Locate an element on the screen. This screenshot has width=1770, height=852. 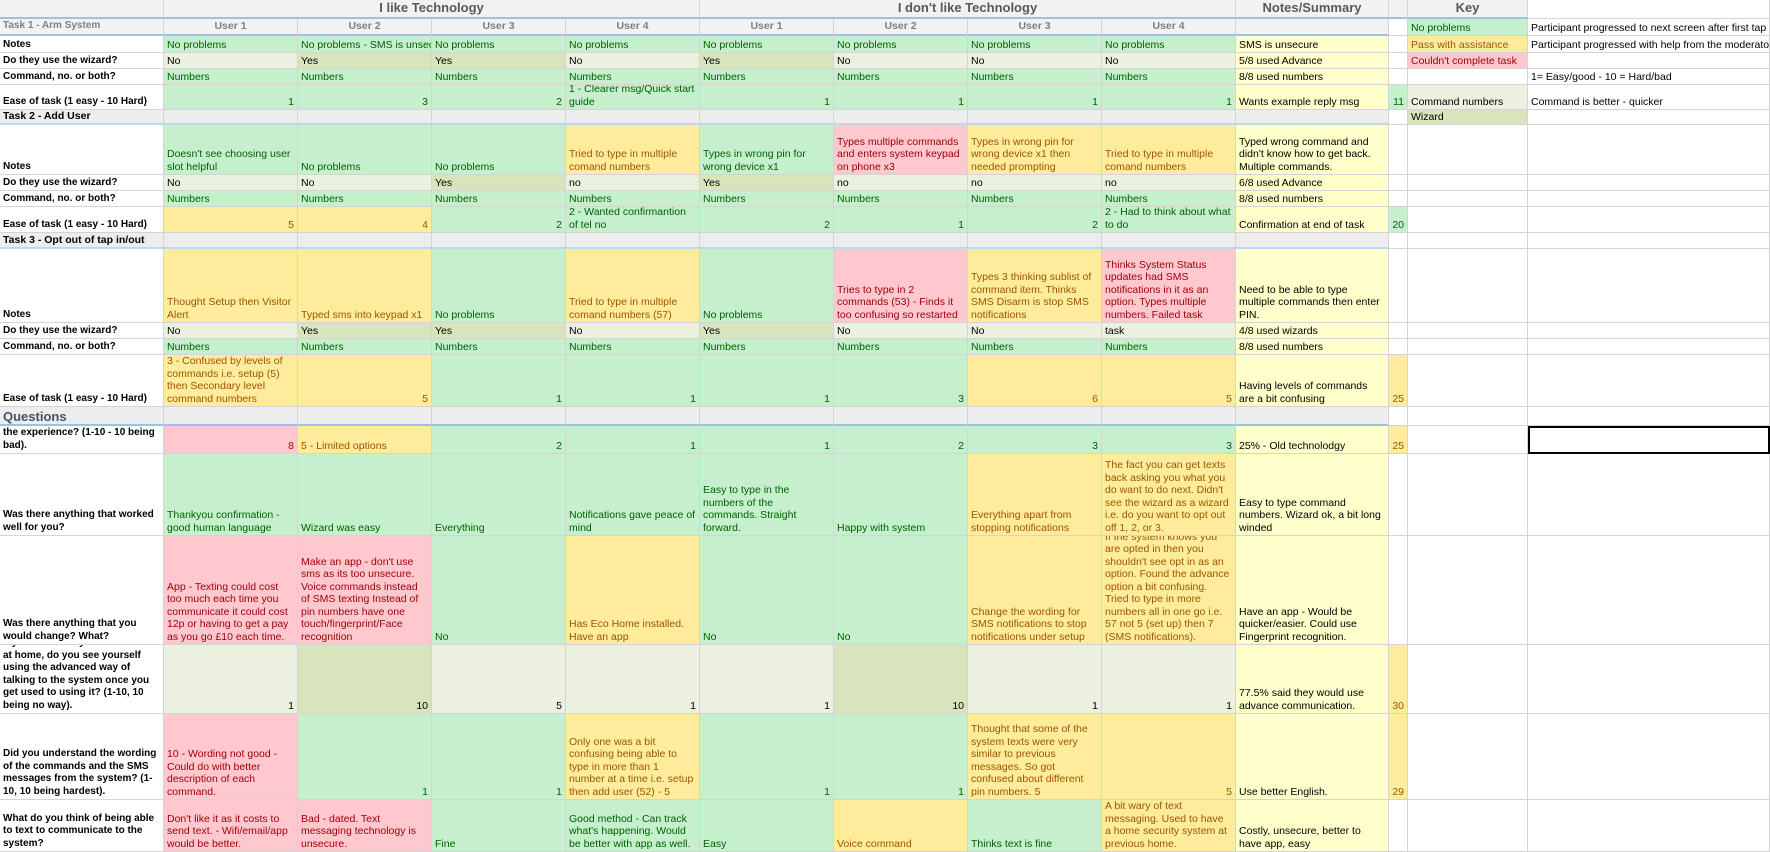
key-label: Command numbers is located at coordinates (1468, 97).